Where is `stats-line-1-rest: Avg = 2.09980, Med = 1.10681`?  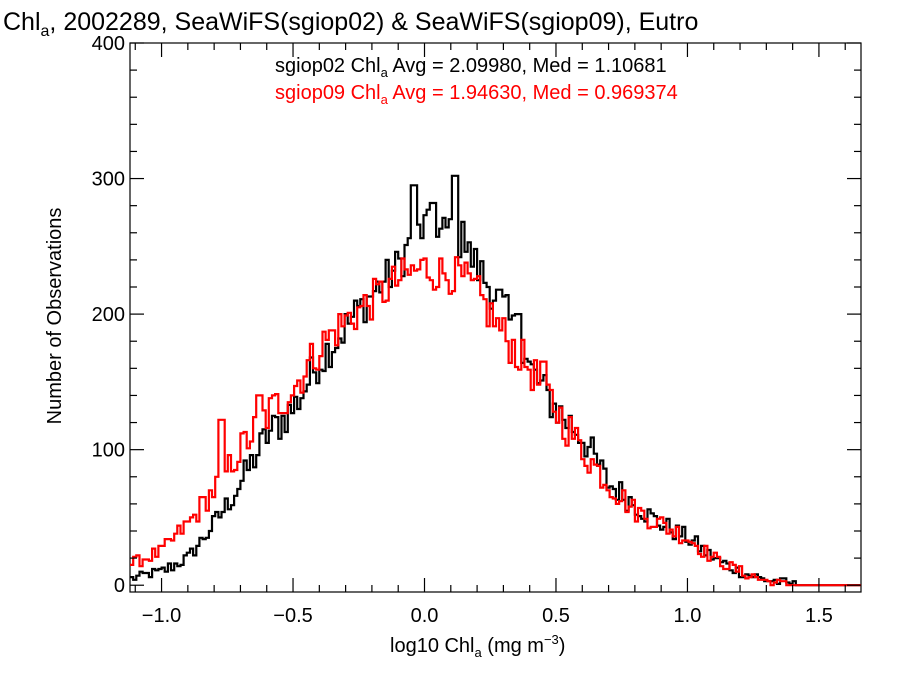 stats-line-1-rest: Avg = 2.09980, Med = 1.10681 is located at coordinates (527, 66).